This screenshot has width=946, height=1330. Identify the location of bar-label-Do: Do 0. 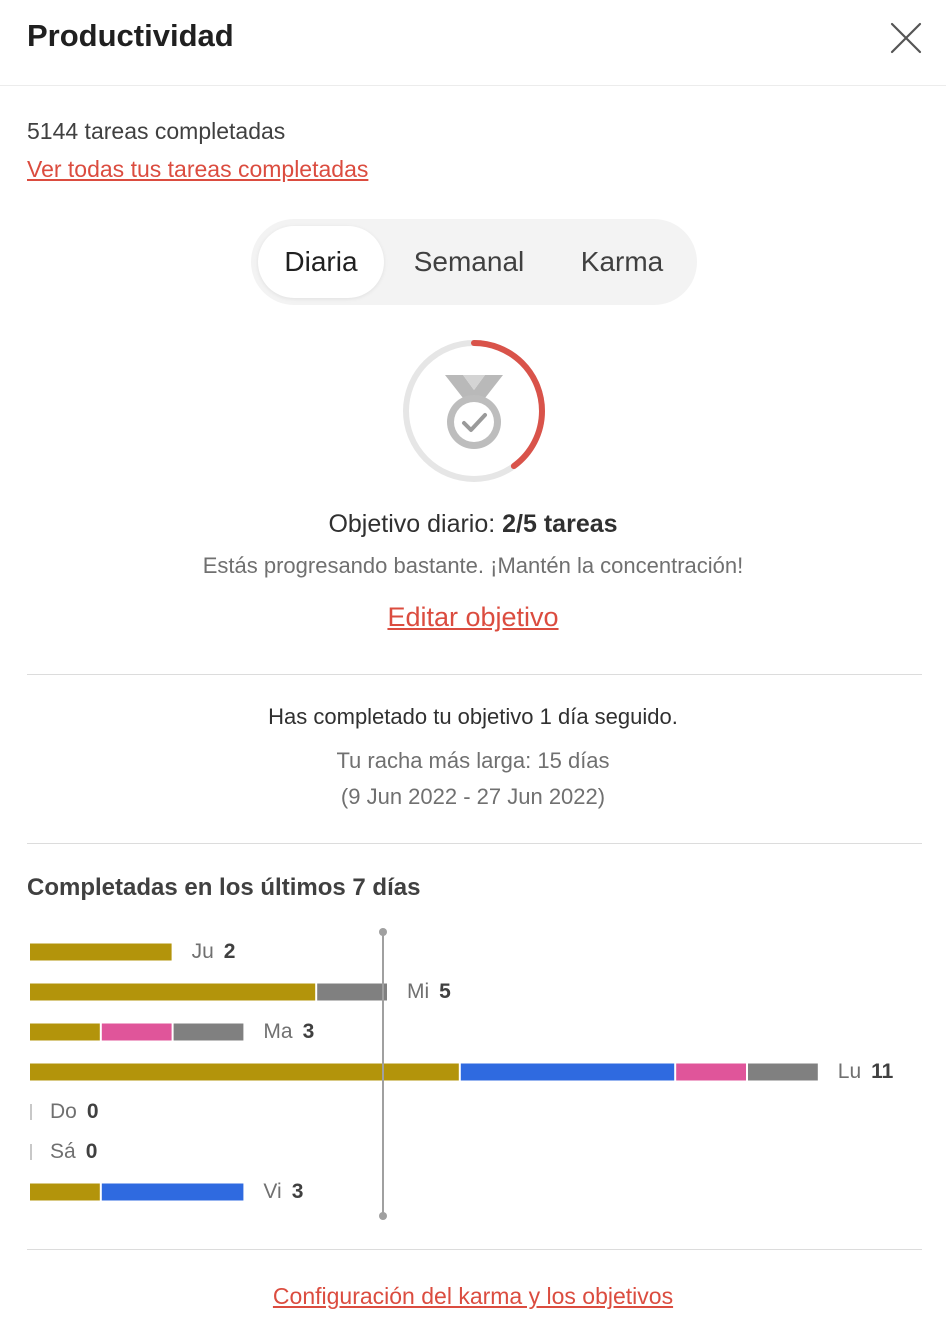
(74, 1112).